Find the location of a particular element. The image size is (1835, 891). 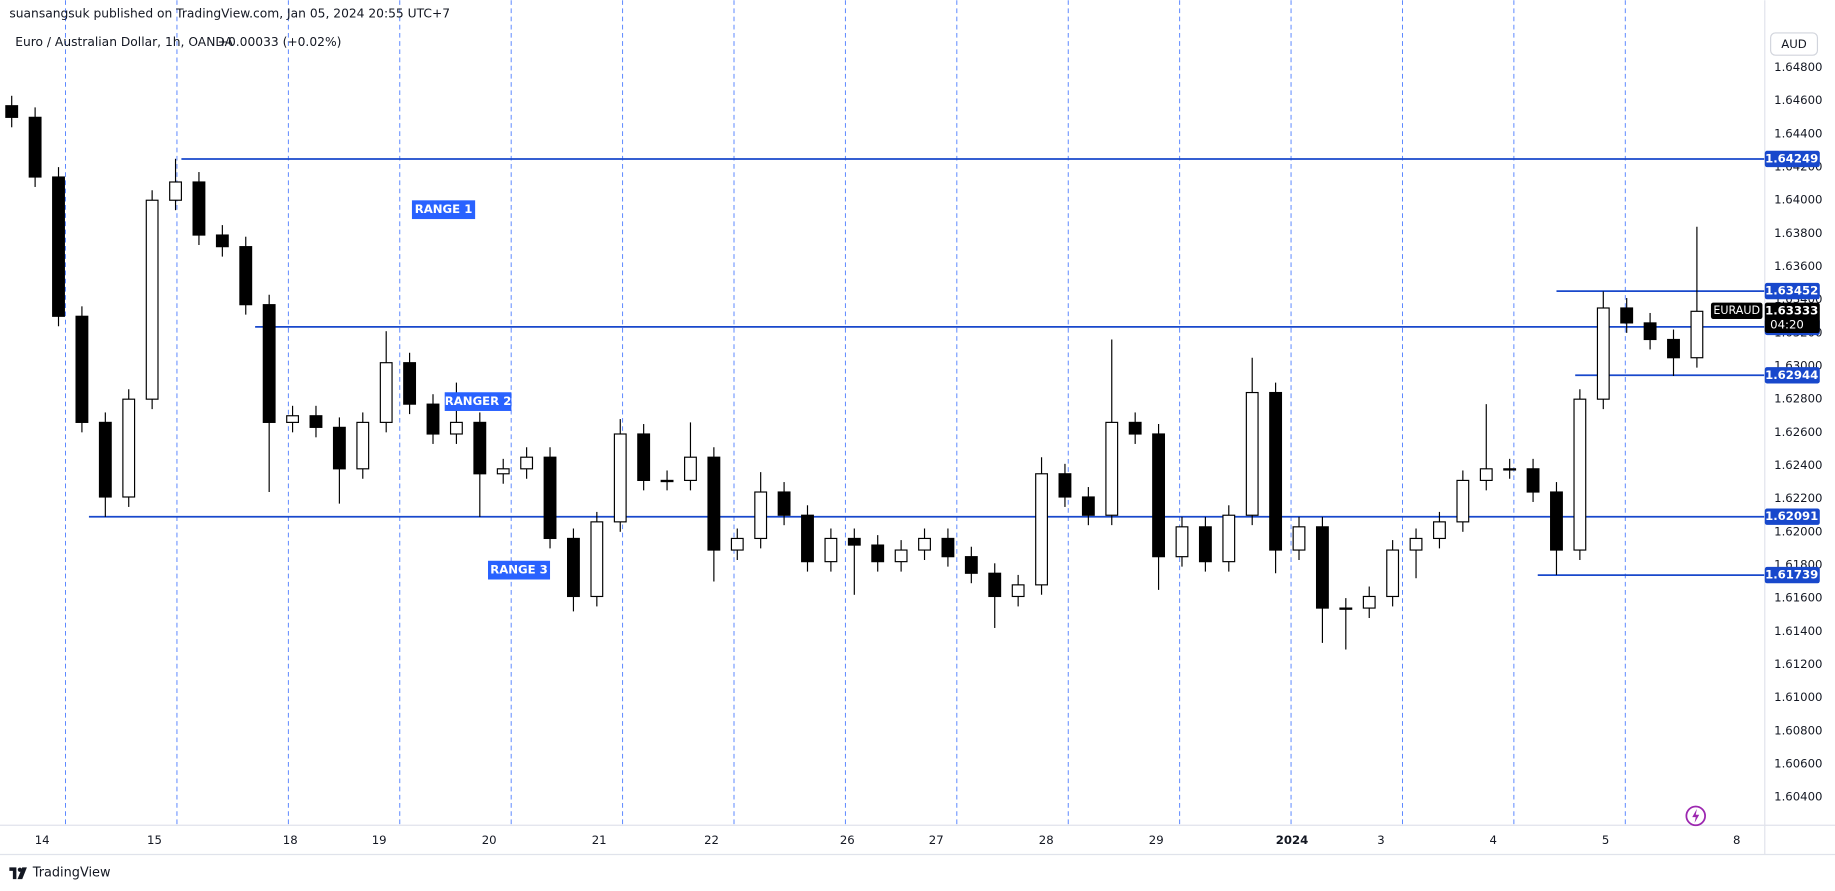

y-tick-label: 1.62200 is located at coordinates (1798, 498).